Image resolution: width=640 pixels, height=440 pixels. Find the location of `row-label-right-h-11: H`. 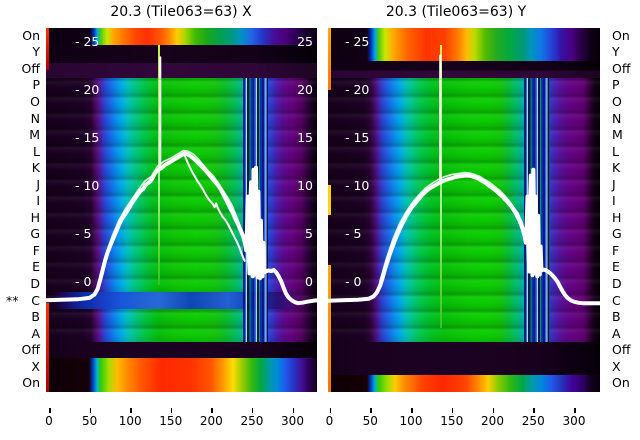

row-label-right-h-11: H is located at coordinates (617, 217).